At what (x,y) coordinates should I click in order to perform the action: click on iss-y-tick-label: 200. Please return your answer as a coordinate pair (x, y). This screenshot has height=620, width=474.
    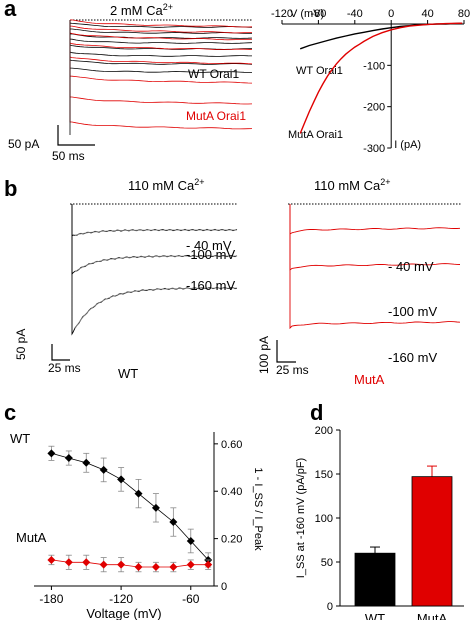
    Looking at the image, I should click on (324, 431).